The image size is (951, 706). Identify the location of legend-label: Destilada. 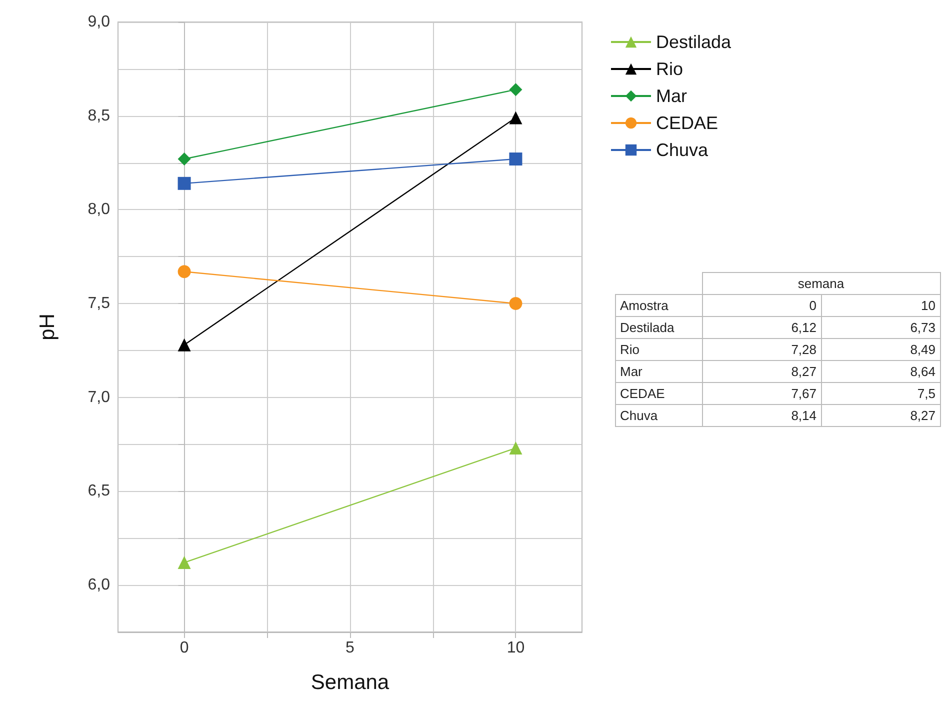
(694, 42).